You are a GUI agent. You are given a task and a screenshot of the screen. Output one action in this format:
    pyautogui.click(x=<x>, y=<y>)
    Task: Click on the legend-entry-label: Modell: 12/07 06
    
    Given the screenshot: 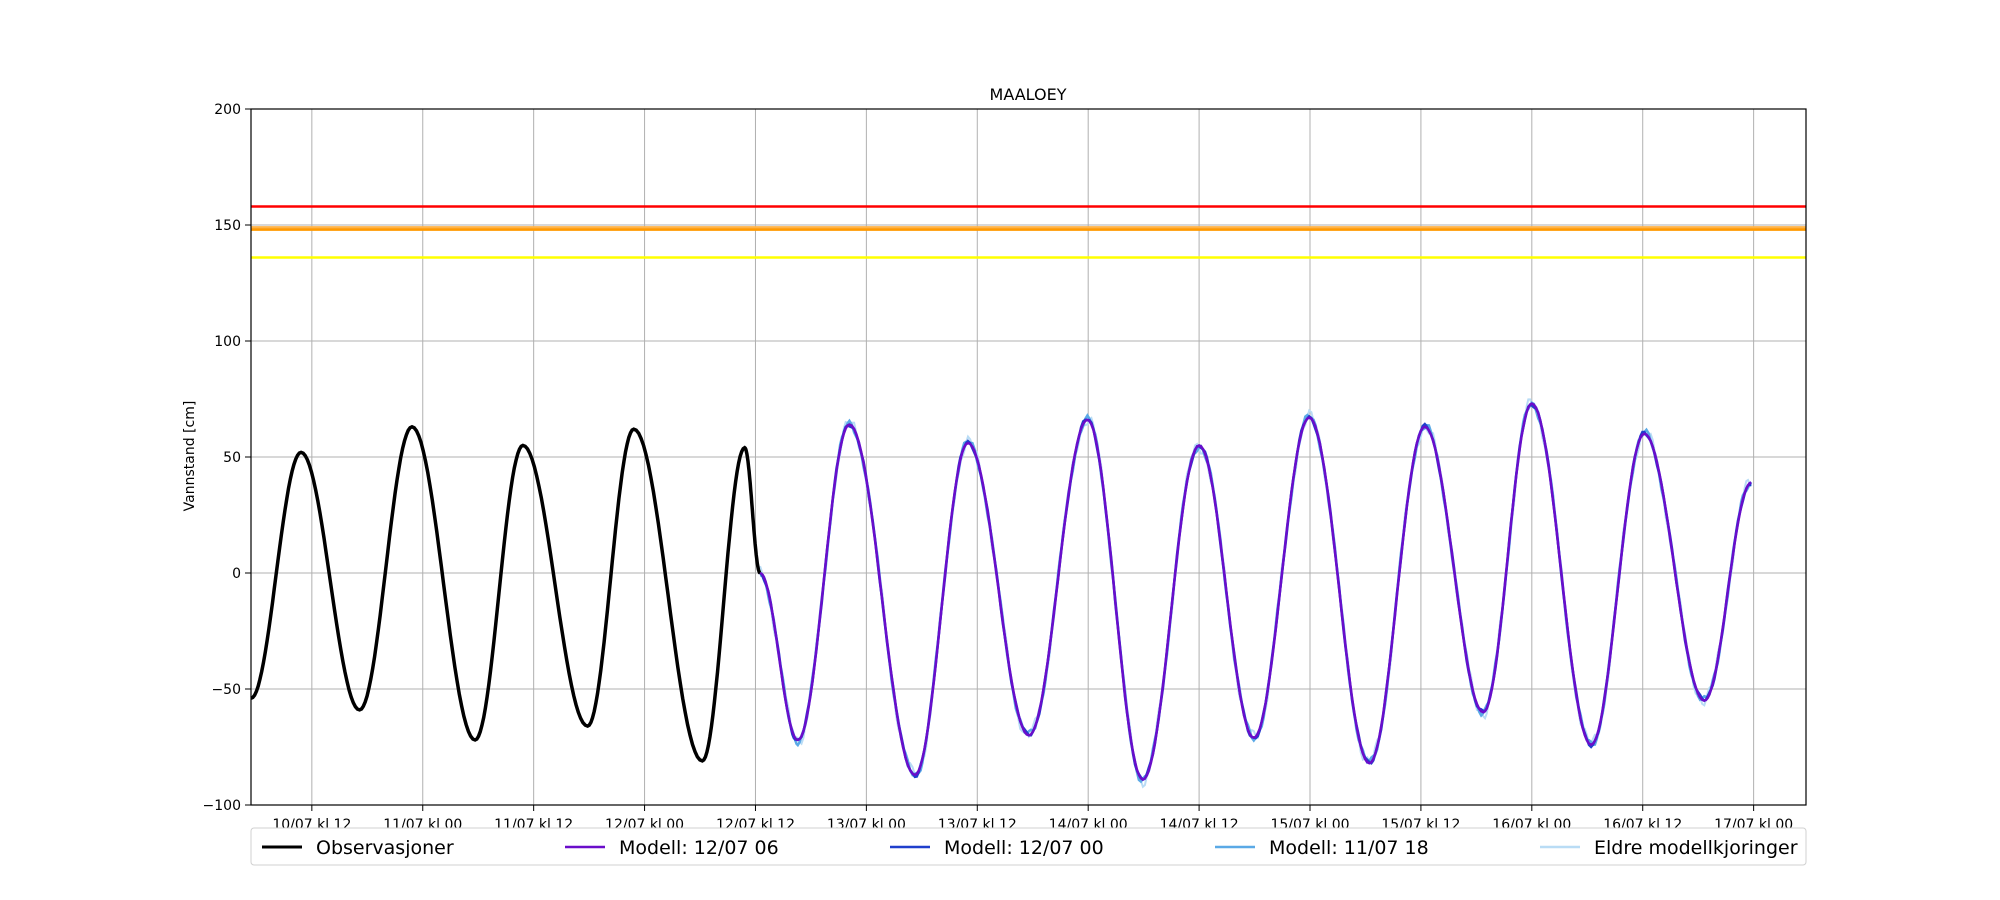 What is the action you would take?
    pyautogui.click(x=699, y=848)
    